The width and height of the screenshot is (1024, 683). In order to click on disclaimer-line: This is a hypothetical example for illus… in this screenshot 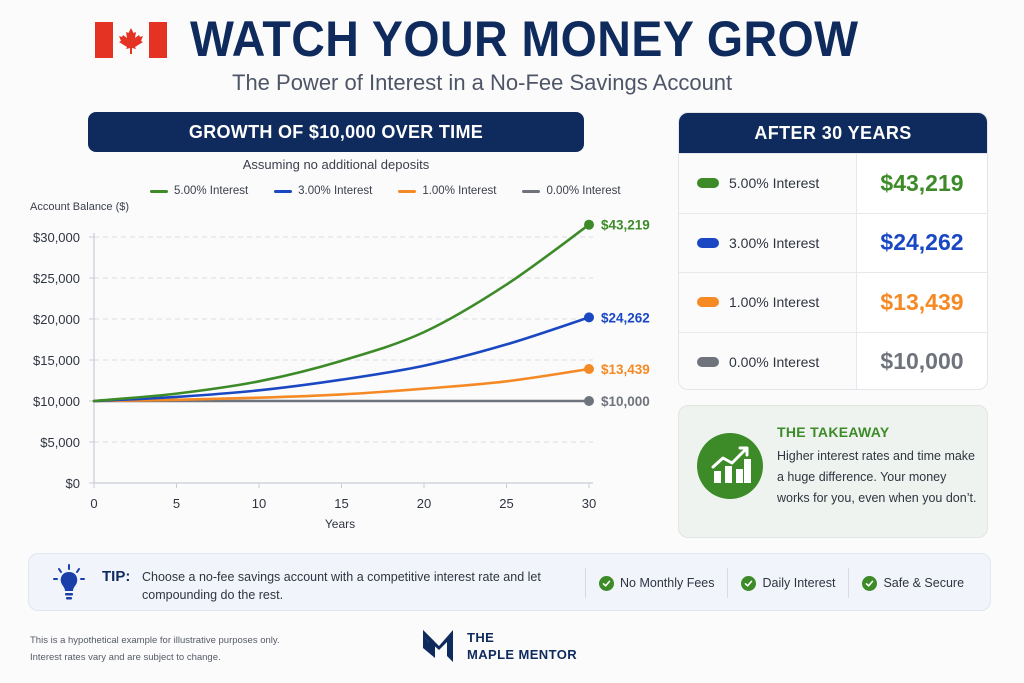, I will do `click(155, 640)`.